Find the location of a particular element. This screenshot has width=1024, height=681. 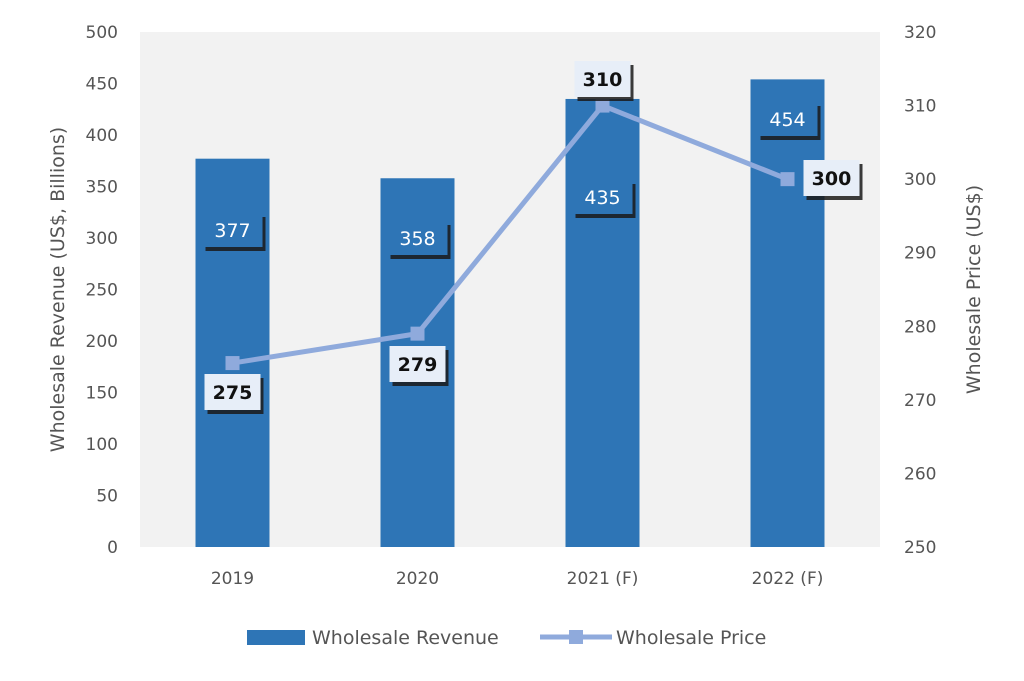

left-axis-title: Wholesale Revenue (US$, Billions) is located at coordinates (58, 289).